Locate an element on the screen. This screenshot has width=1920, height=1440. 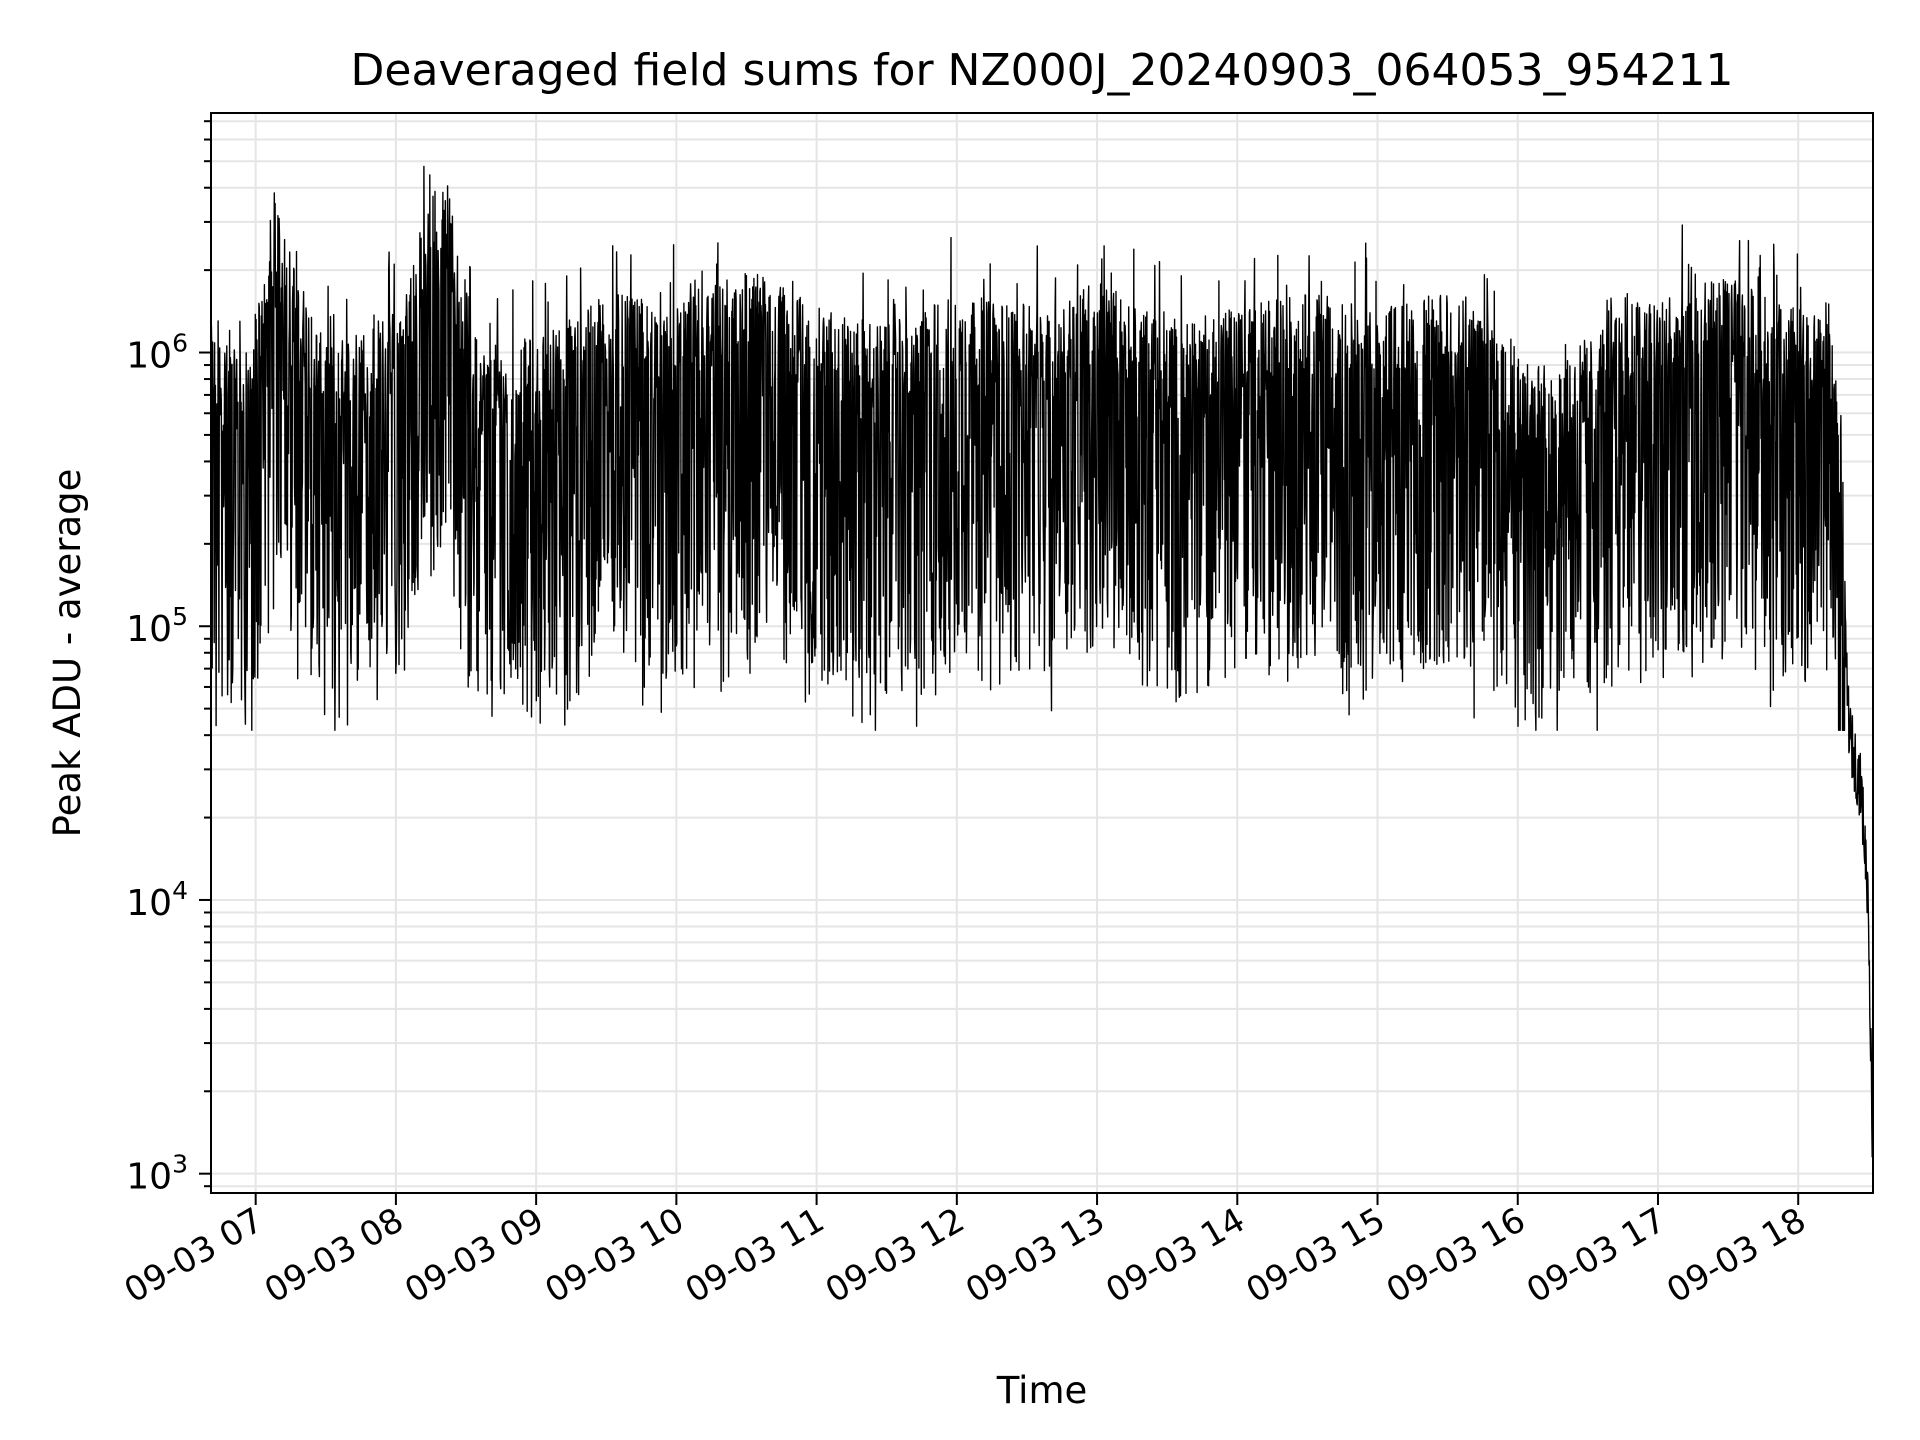
x-tick-label: 09-03 14 is located at coordinates (1175, 1255).